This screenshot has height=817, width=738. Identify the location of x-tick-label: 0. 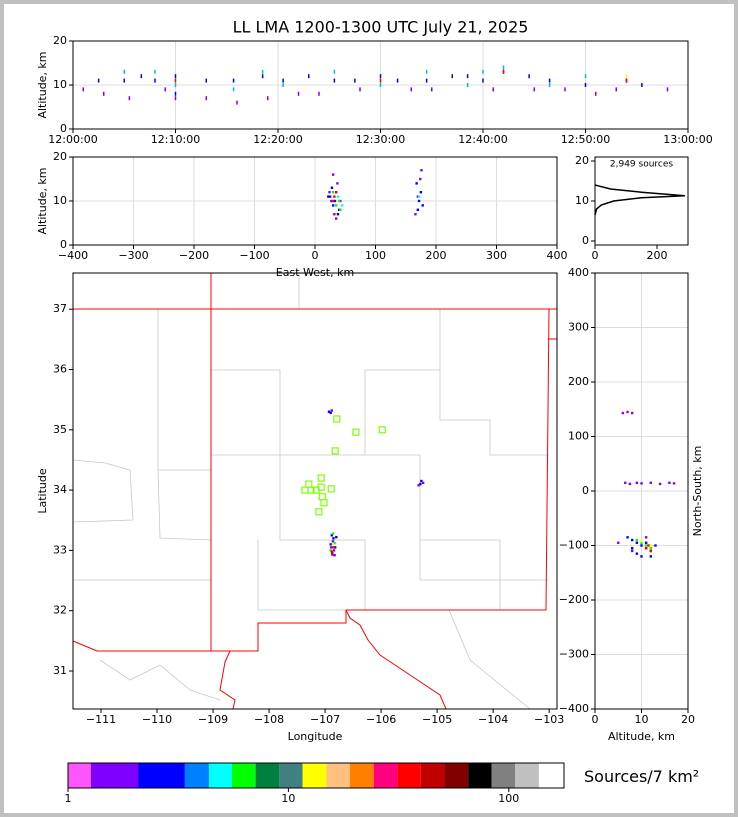
(315, 255).